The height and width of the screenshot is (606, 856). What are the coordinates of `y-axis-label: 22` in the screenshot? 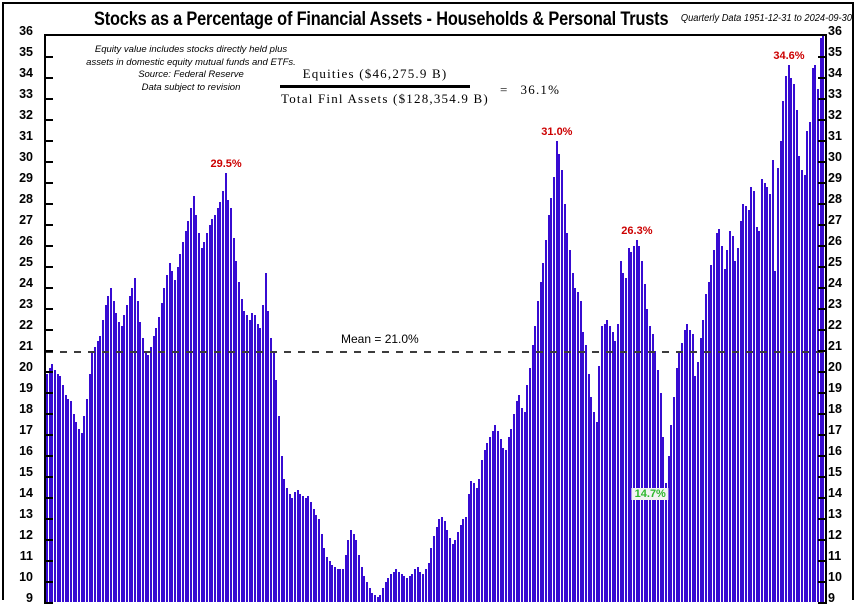 It's located at (835, 325).